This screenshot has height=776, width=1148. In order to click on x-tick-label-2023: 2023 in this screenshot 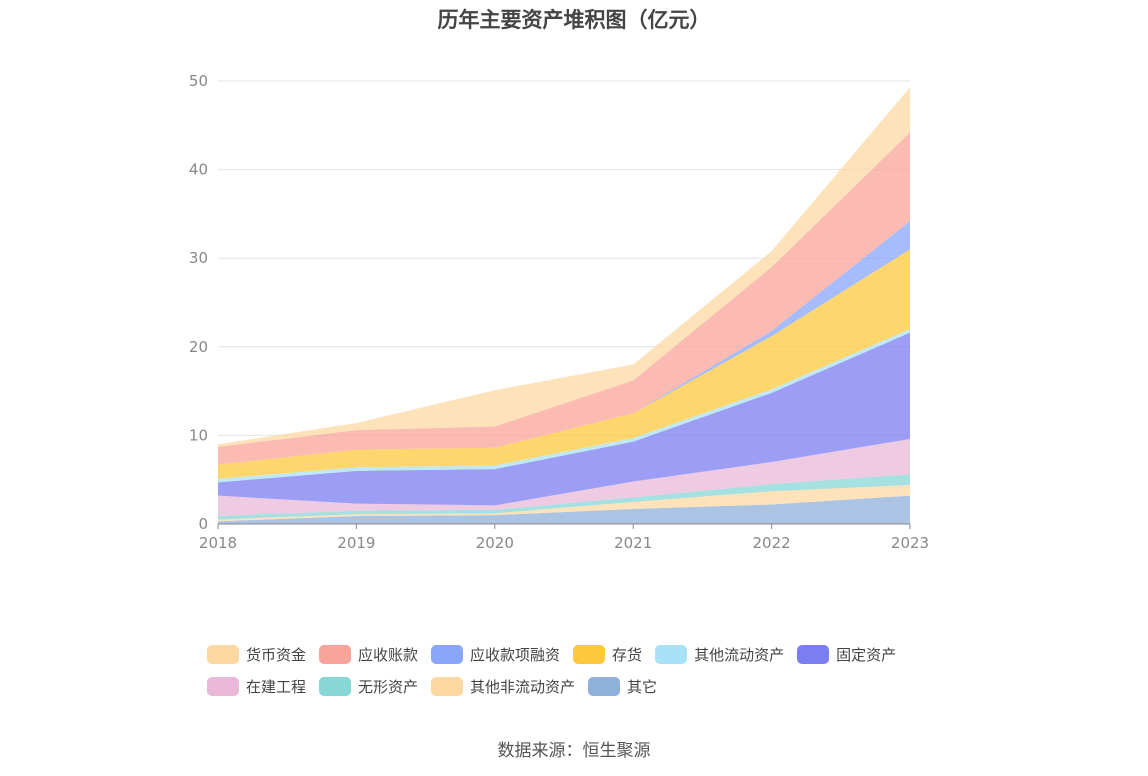, I will do `click(910, 543)`.